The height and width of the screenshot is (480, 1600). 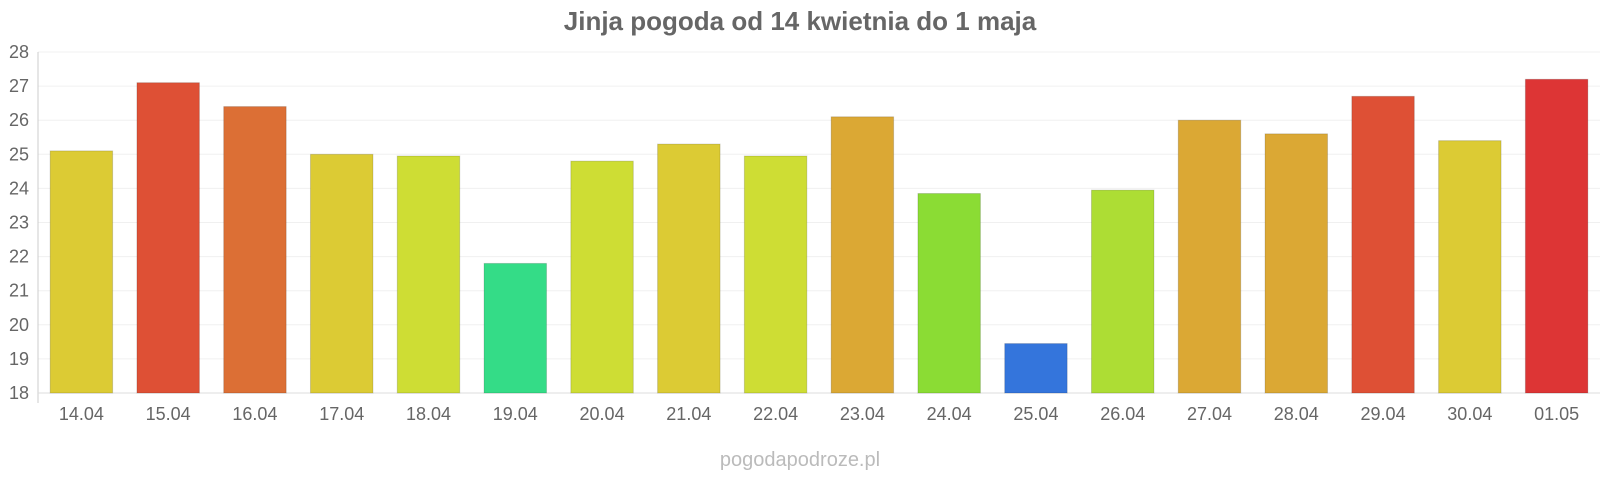 What do you see at coordinates (689, 268) in the screenshot?
I see `bar-21.04` at bounding box center [689, 268].